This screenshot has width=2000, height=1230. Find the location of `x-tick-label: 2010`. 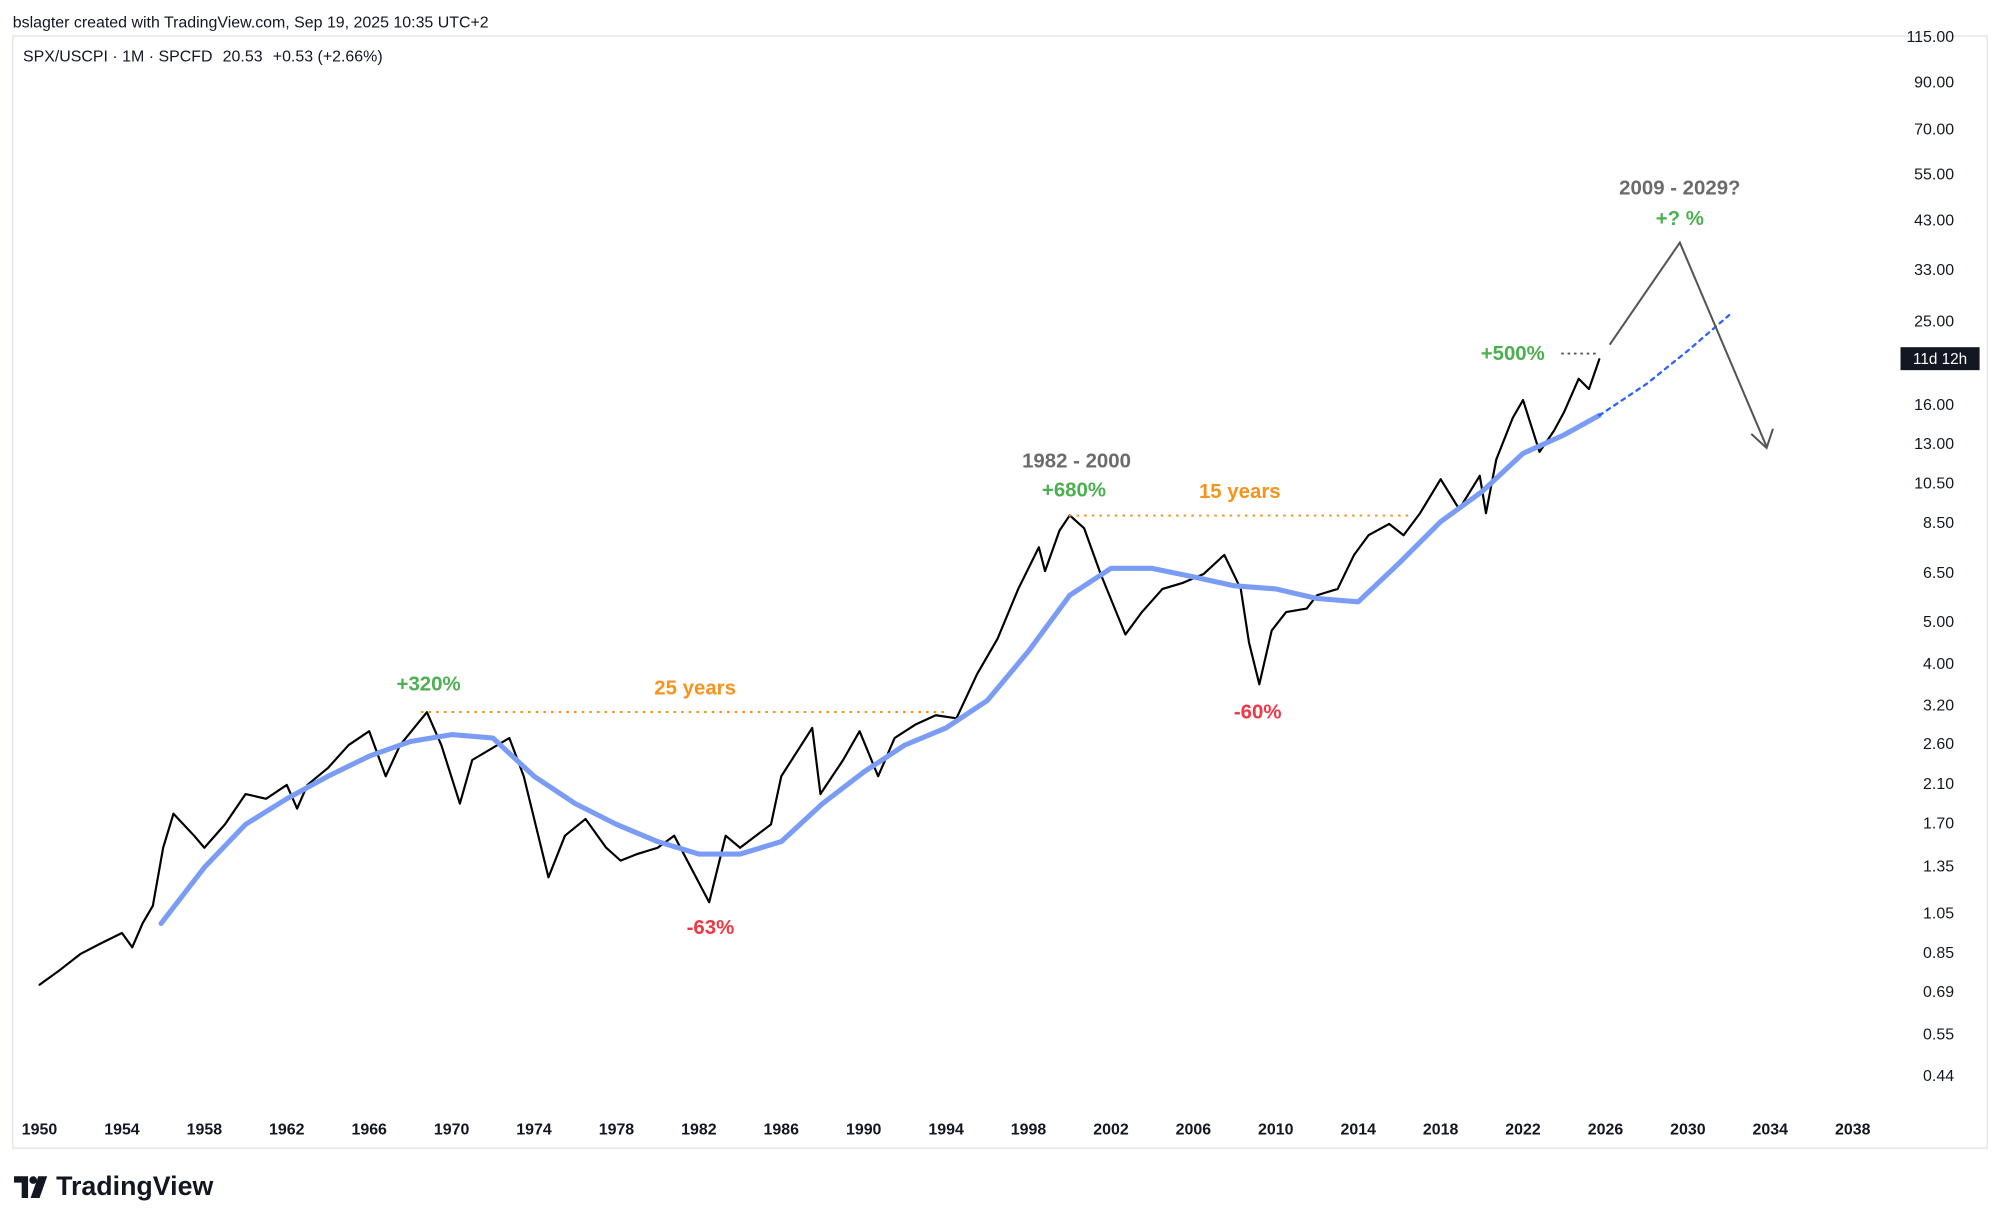

x-tick-label: 2010 is located at coordinates (1276, 1130).